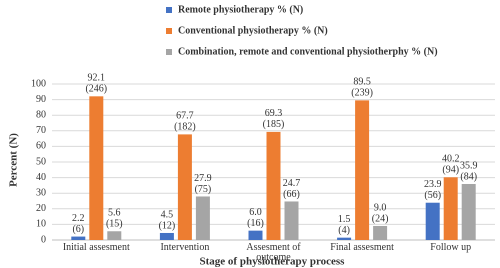 The image size is (500, 268). I want to click on data-label: 35.9, so click(469, 165).